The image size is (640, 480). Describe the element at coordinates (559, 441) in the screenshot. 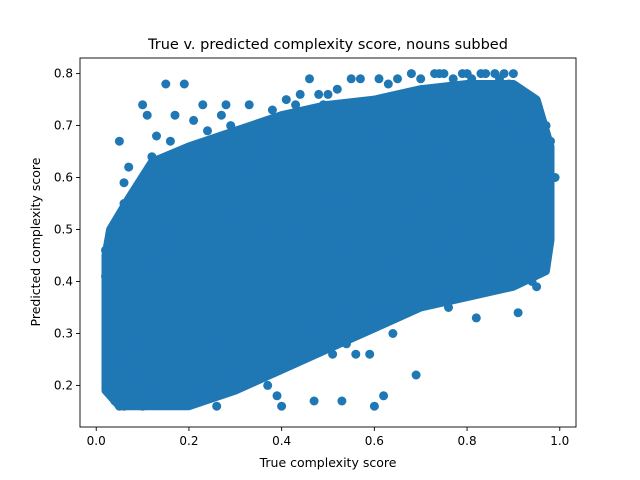

I see `x-tick-label: 1.0` at that location.